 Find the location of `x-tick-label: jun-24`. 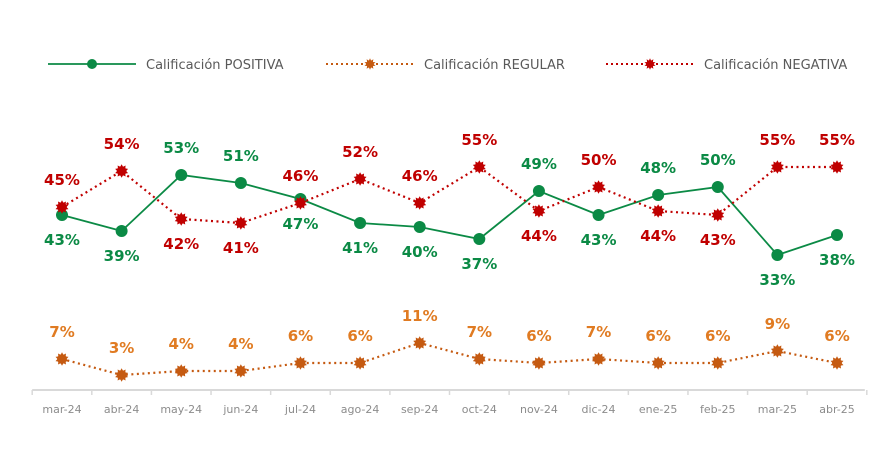

x-tick-label: jun-24 is located at coordinates (240, 409).